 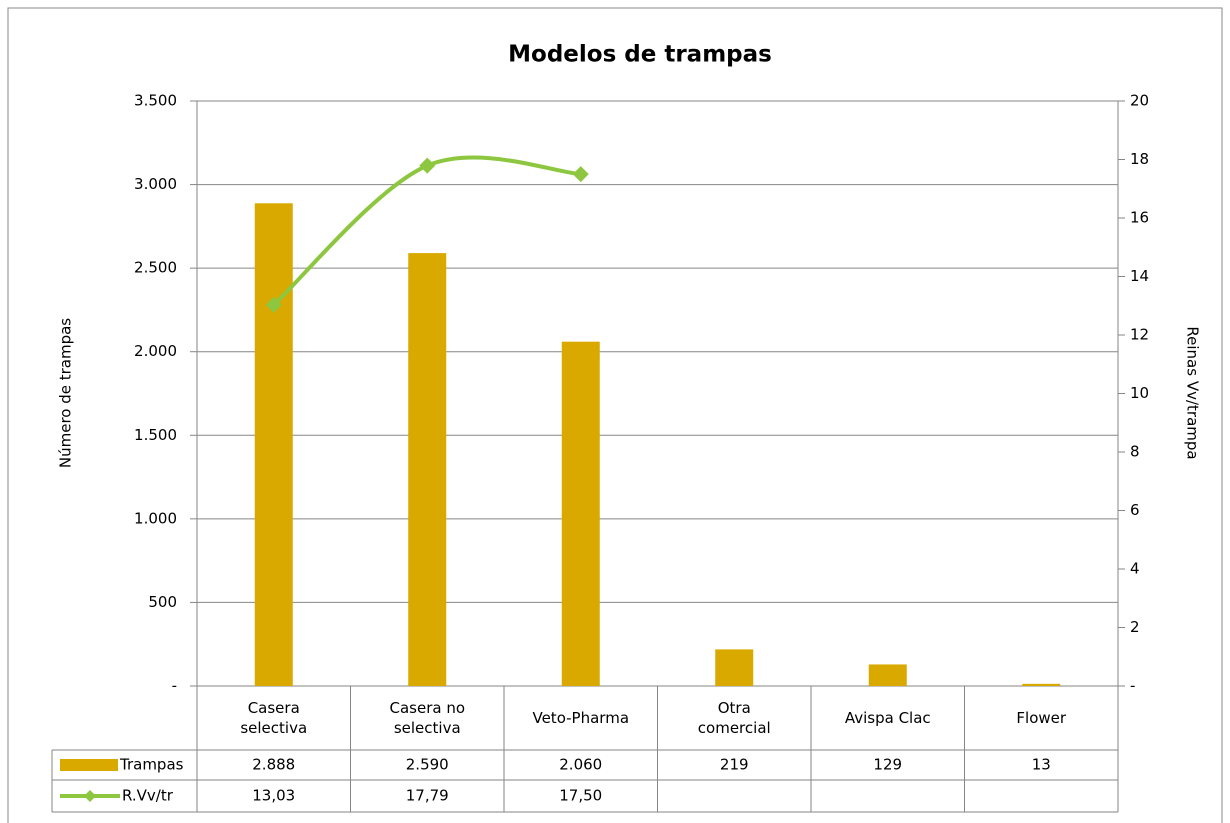 What do you see at coordinates (1139, 335) in the screenshot?
I see `y2-tick-label: 12` at bounding box center [1139, 335].